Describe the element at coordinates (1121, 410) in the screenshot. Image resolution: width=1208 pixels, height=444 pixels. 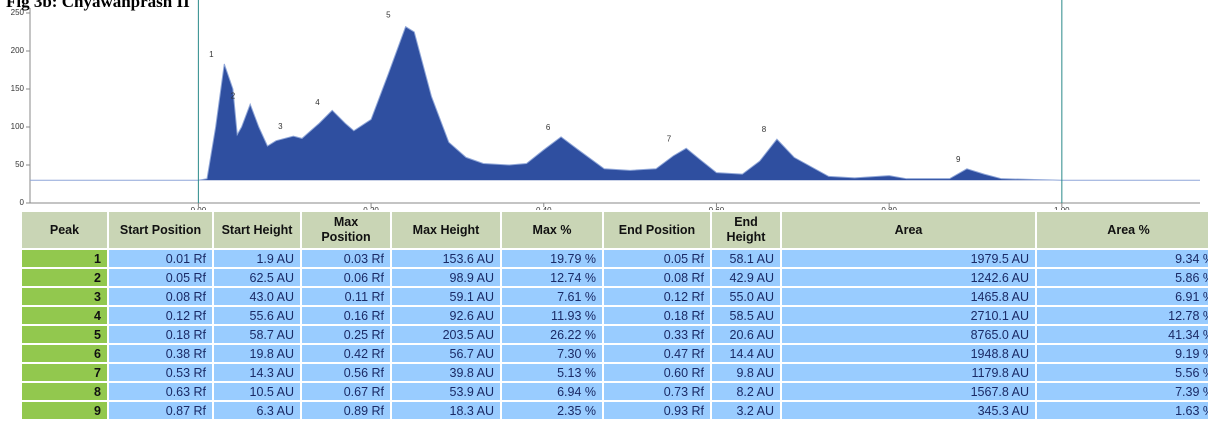
I see `table-cell: 1.63 %` at that location.